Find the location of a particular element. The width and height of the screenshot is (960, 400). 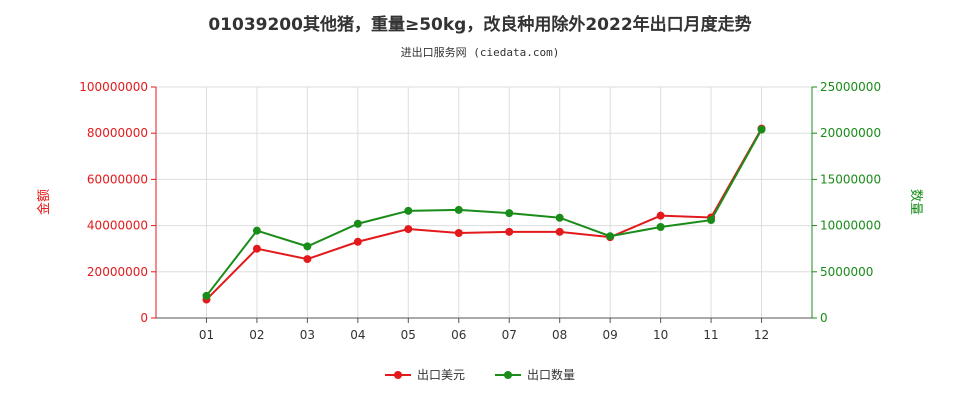

left-axis-tick-label: 60000000 is located at coordinates (117, 179).